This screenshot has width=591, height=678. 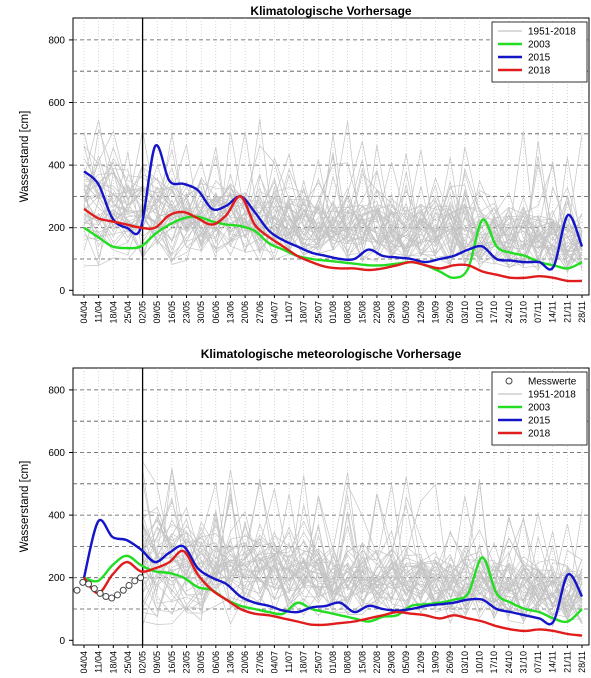 I want to click on x-tick-label: 13/06, so click(x=231, y=662).